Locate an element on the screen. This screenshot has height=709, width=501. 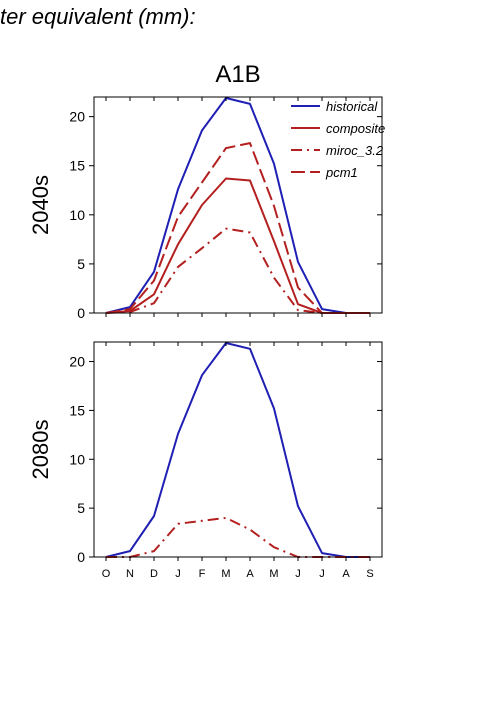
x-tick-label: D is located at coordinates (154, 574).